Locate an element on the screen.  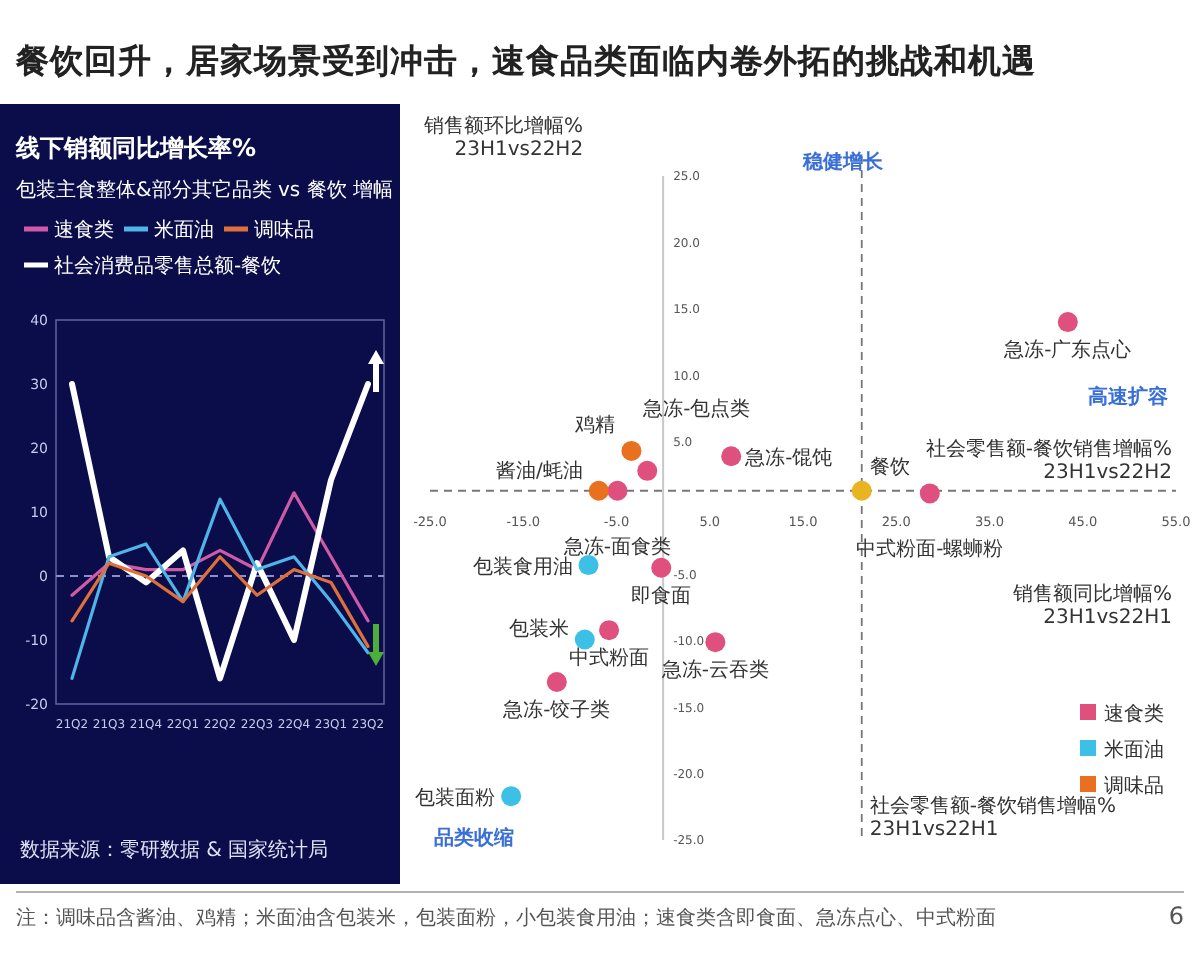
text: 稳健增长 is located at coordinates (843, 162).